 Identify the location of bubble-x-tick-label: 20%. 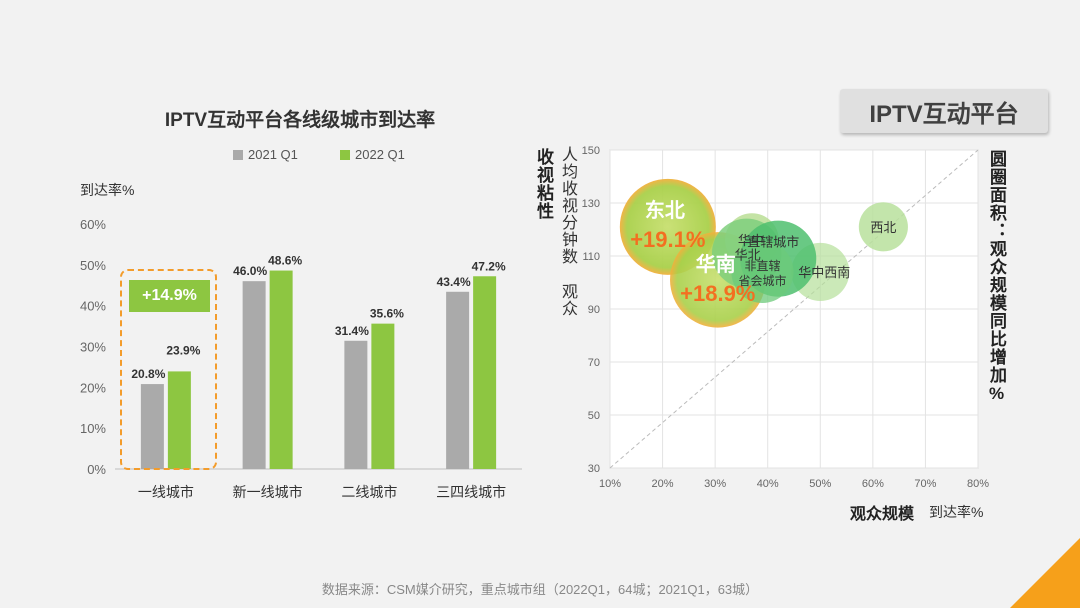
(663, 484).